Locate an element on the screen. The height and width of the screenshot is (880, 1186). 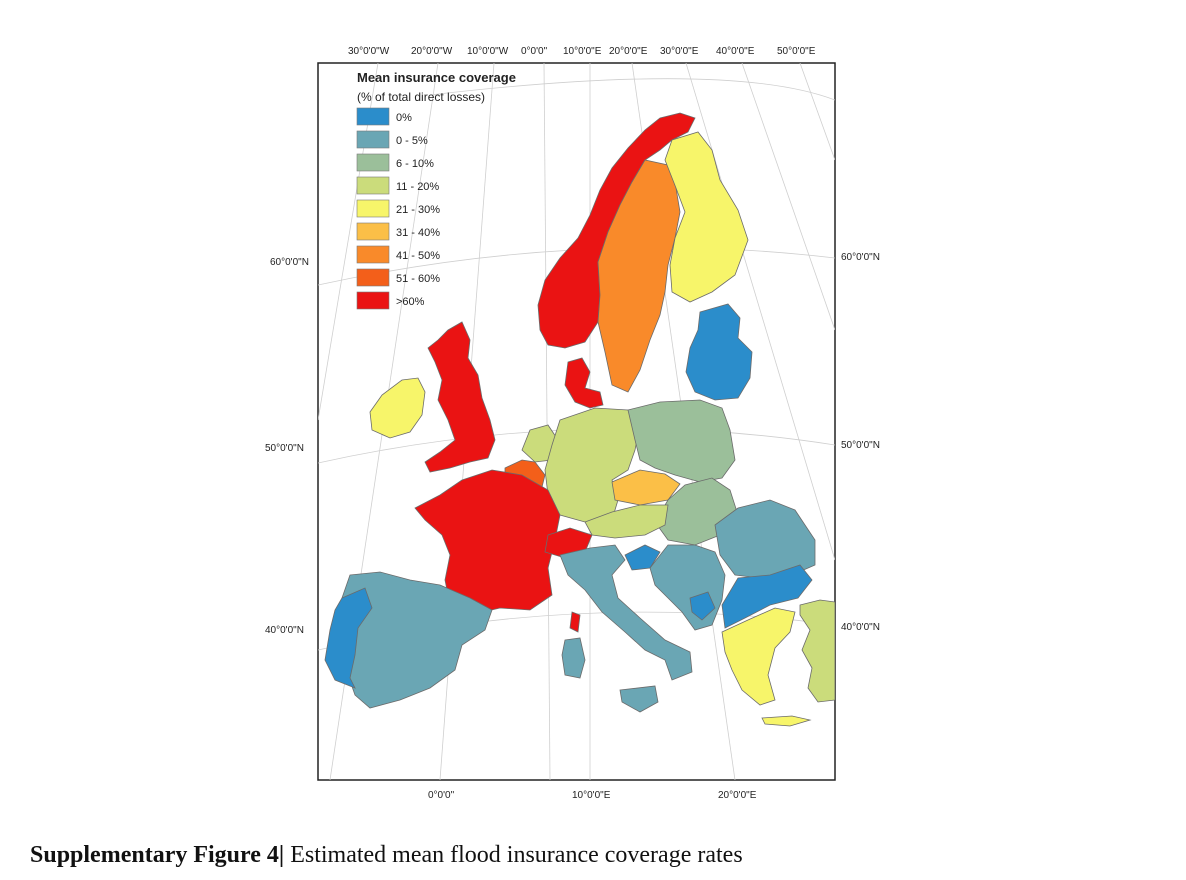
top-tick-20w: 20°0'0"W is located at coordinates (432, 51).